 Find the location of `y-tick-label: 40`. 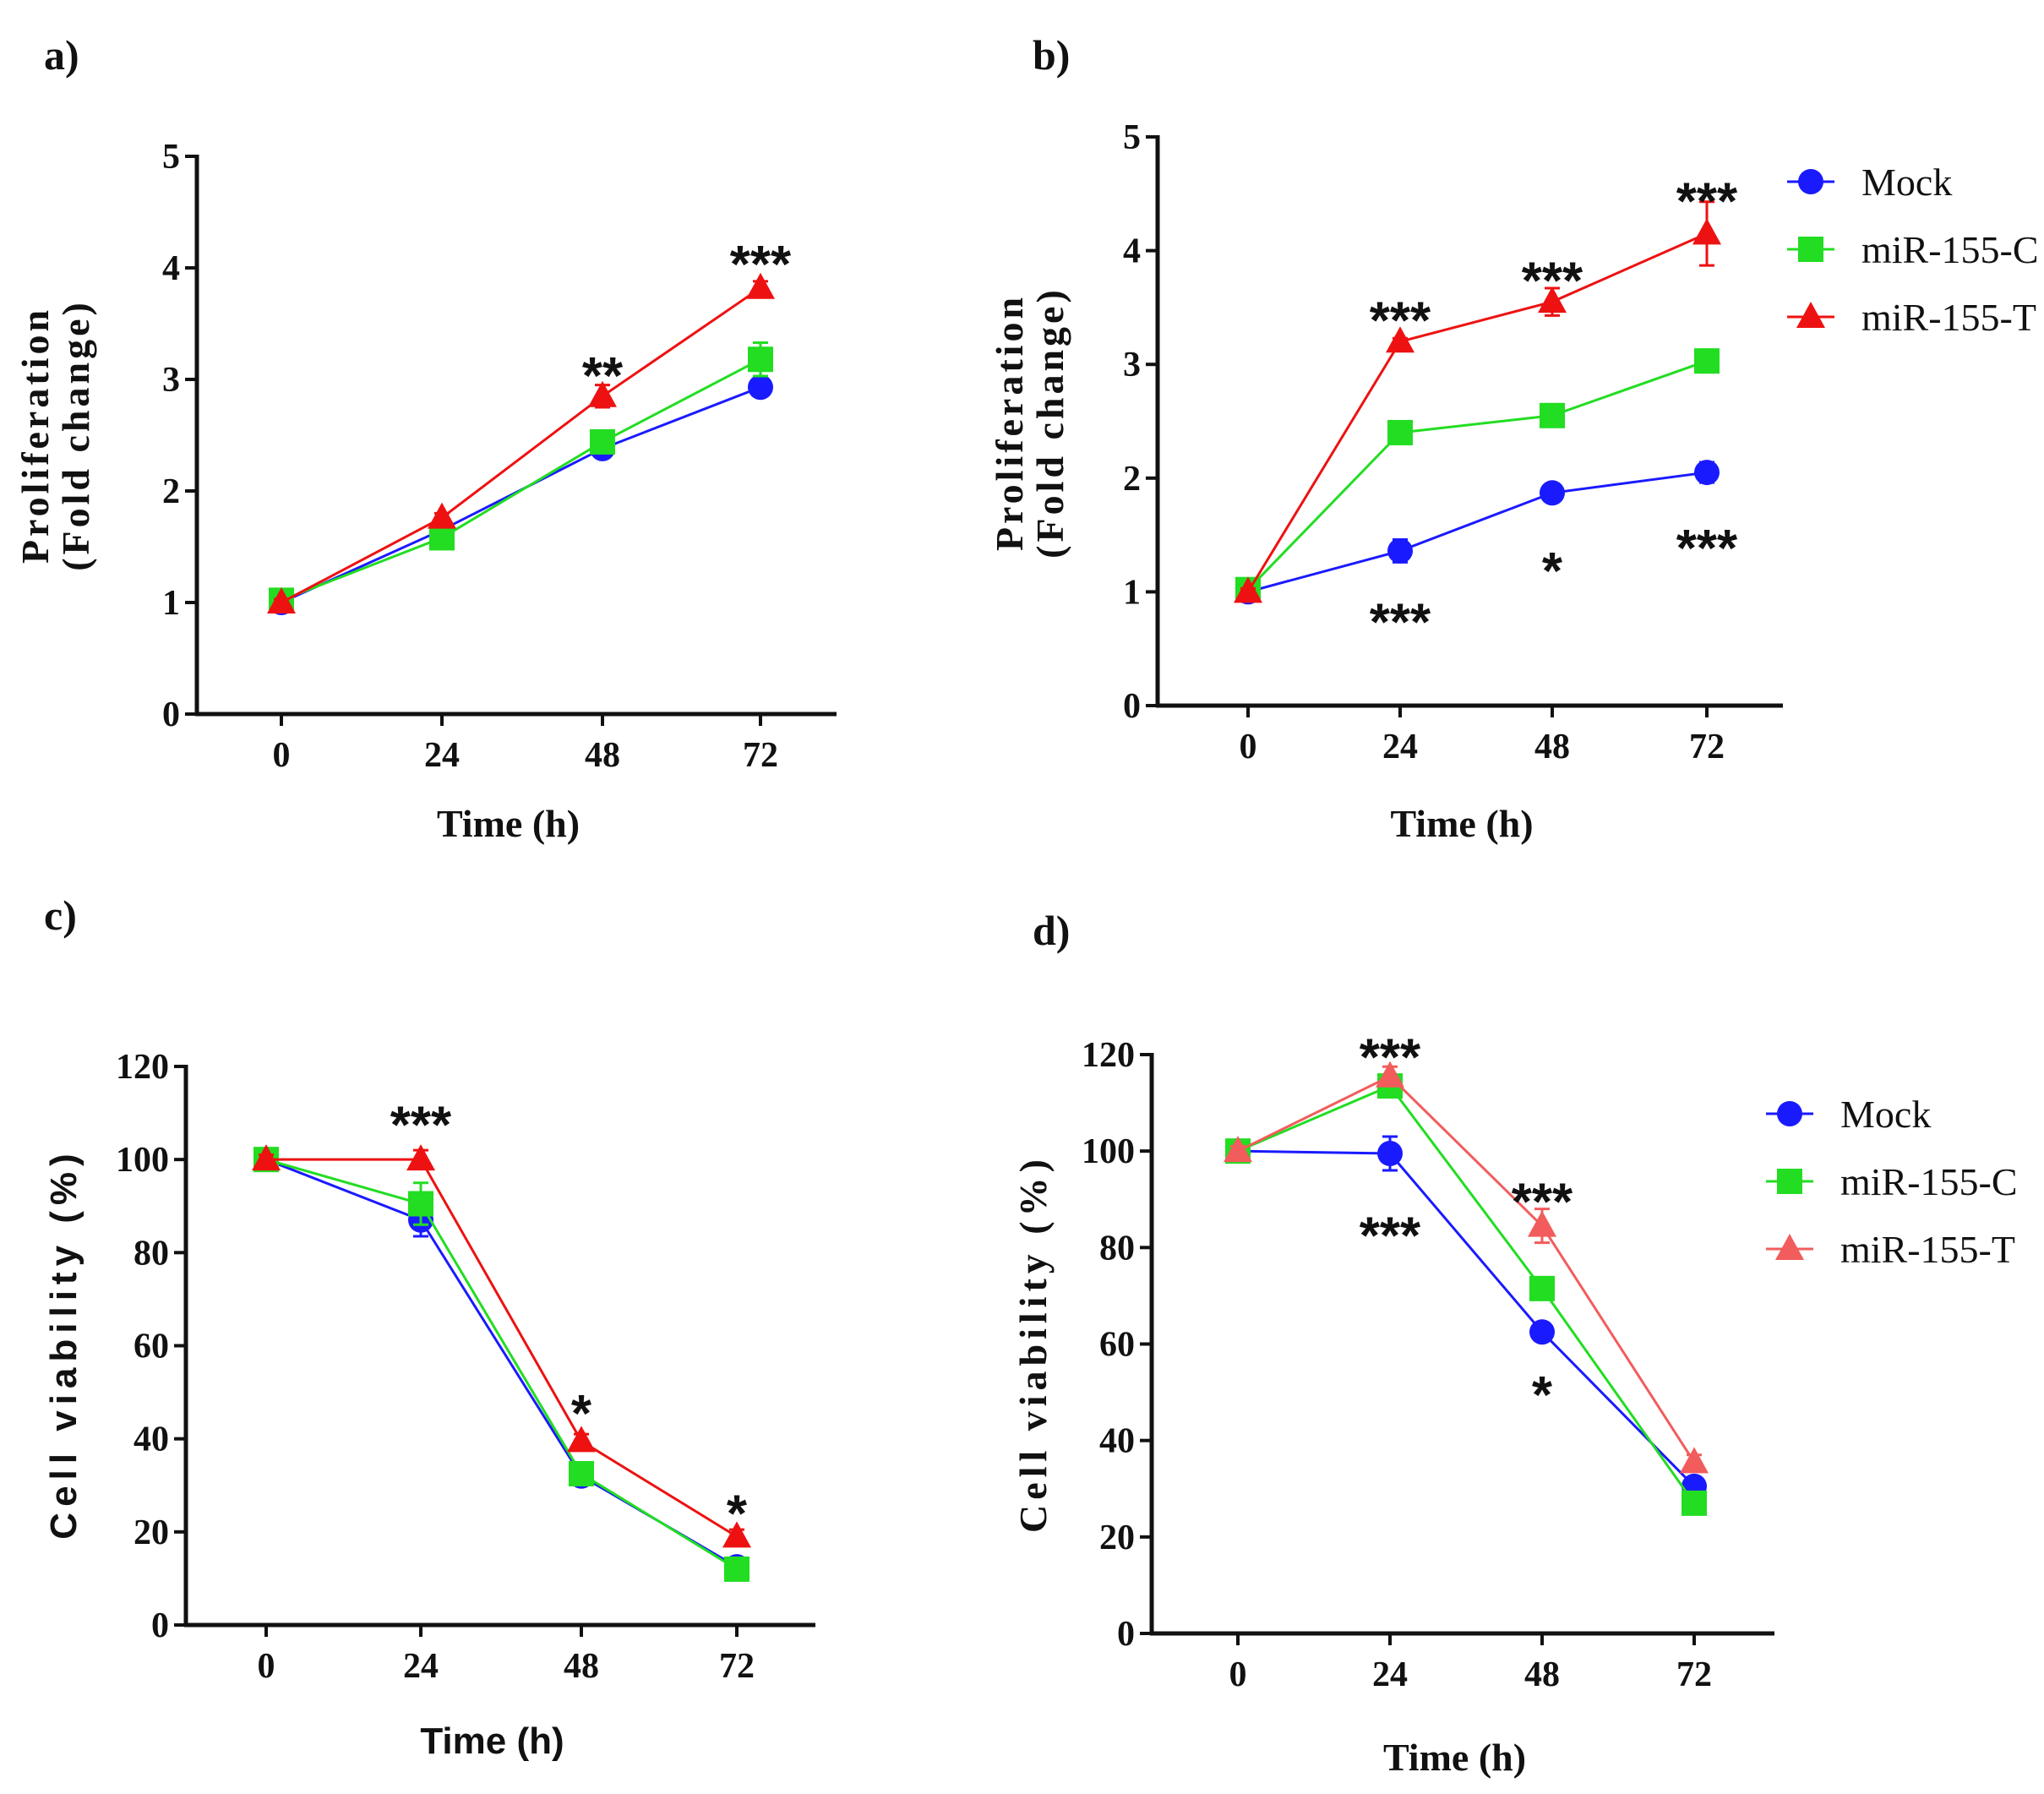

y-tick-label: 40 is located at coordinates (151, 1439).